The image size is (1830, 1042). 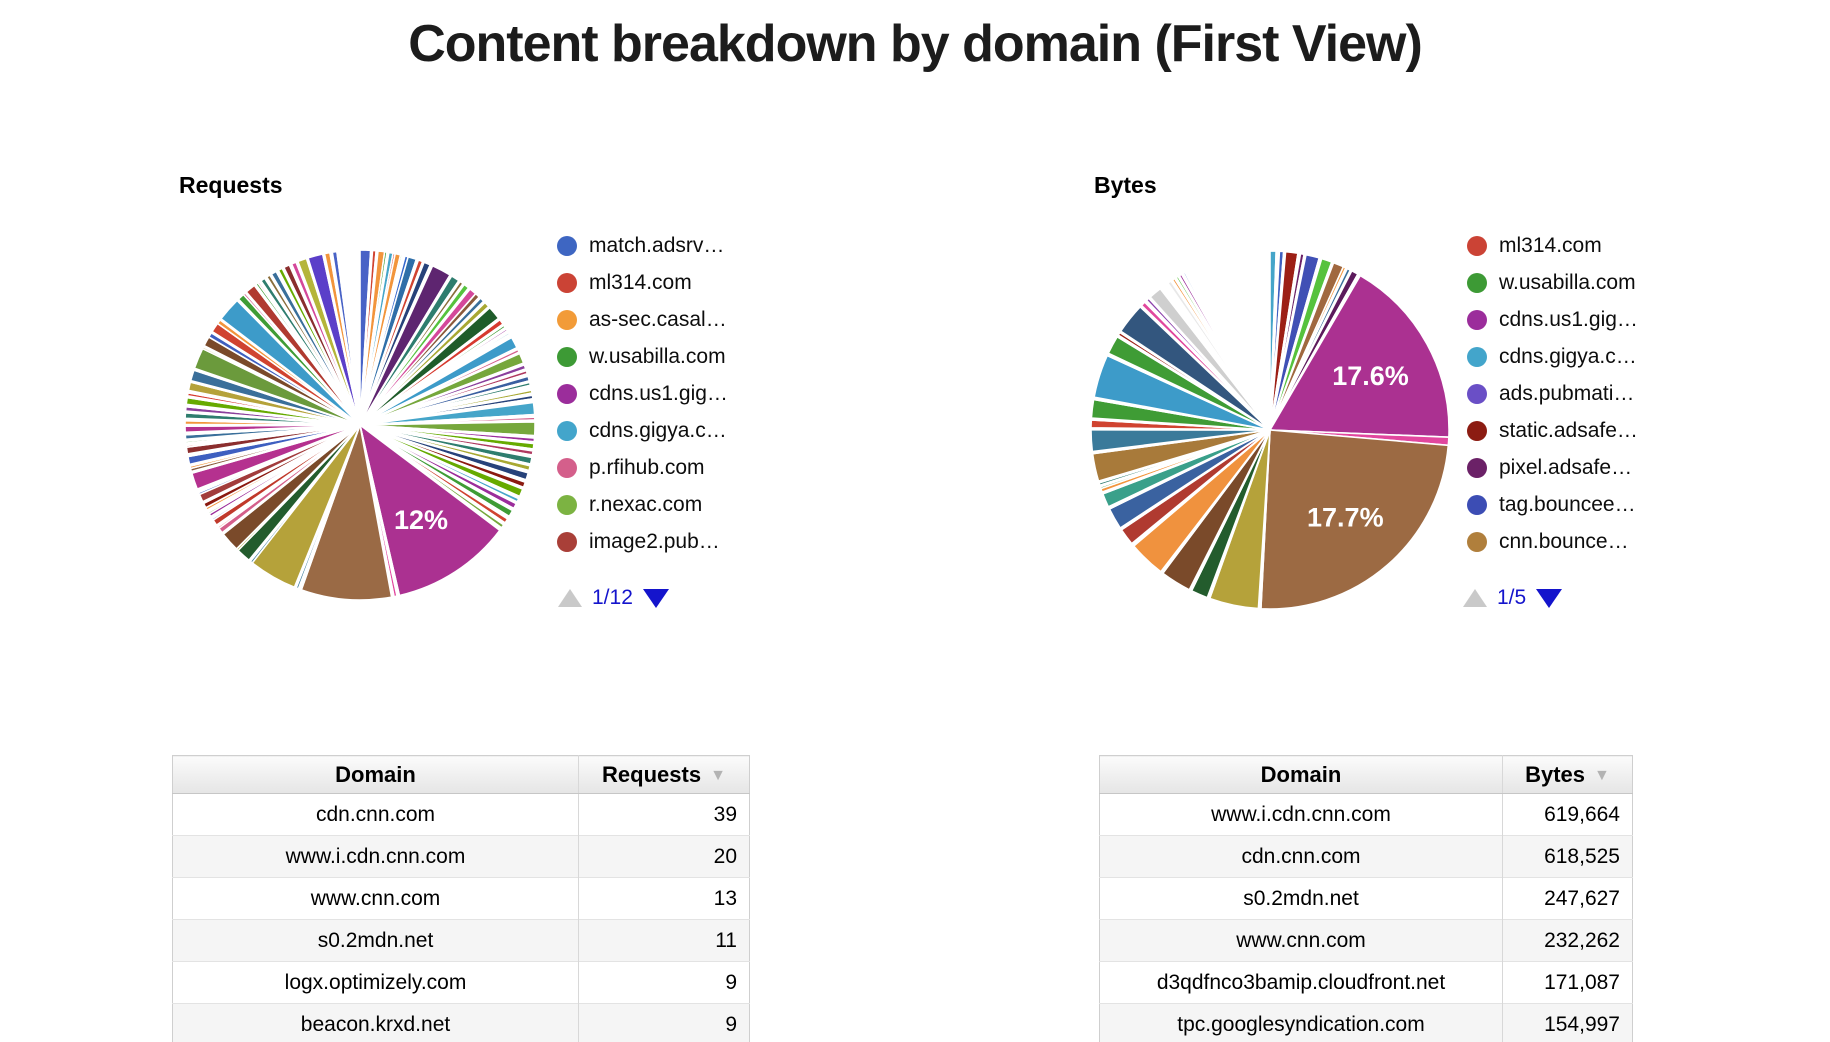 What do you see at coordinates (707, 467) in the screenshot?
I see `legend-item: p.rfihub.com` at bounding box center [707, 467].